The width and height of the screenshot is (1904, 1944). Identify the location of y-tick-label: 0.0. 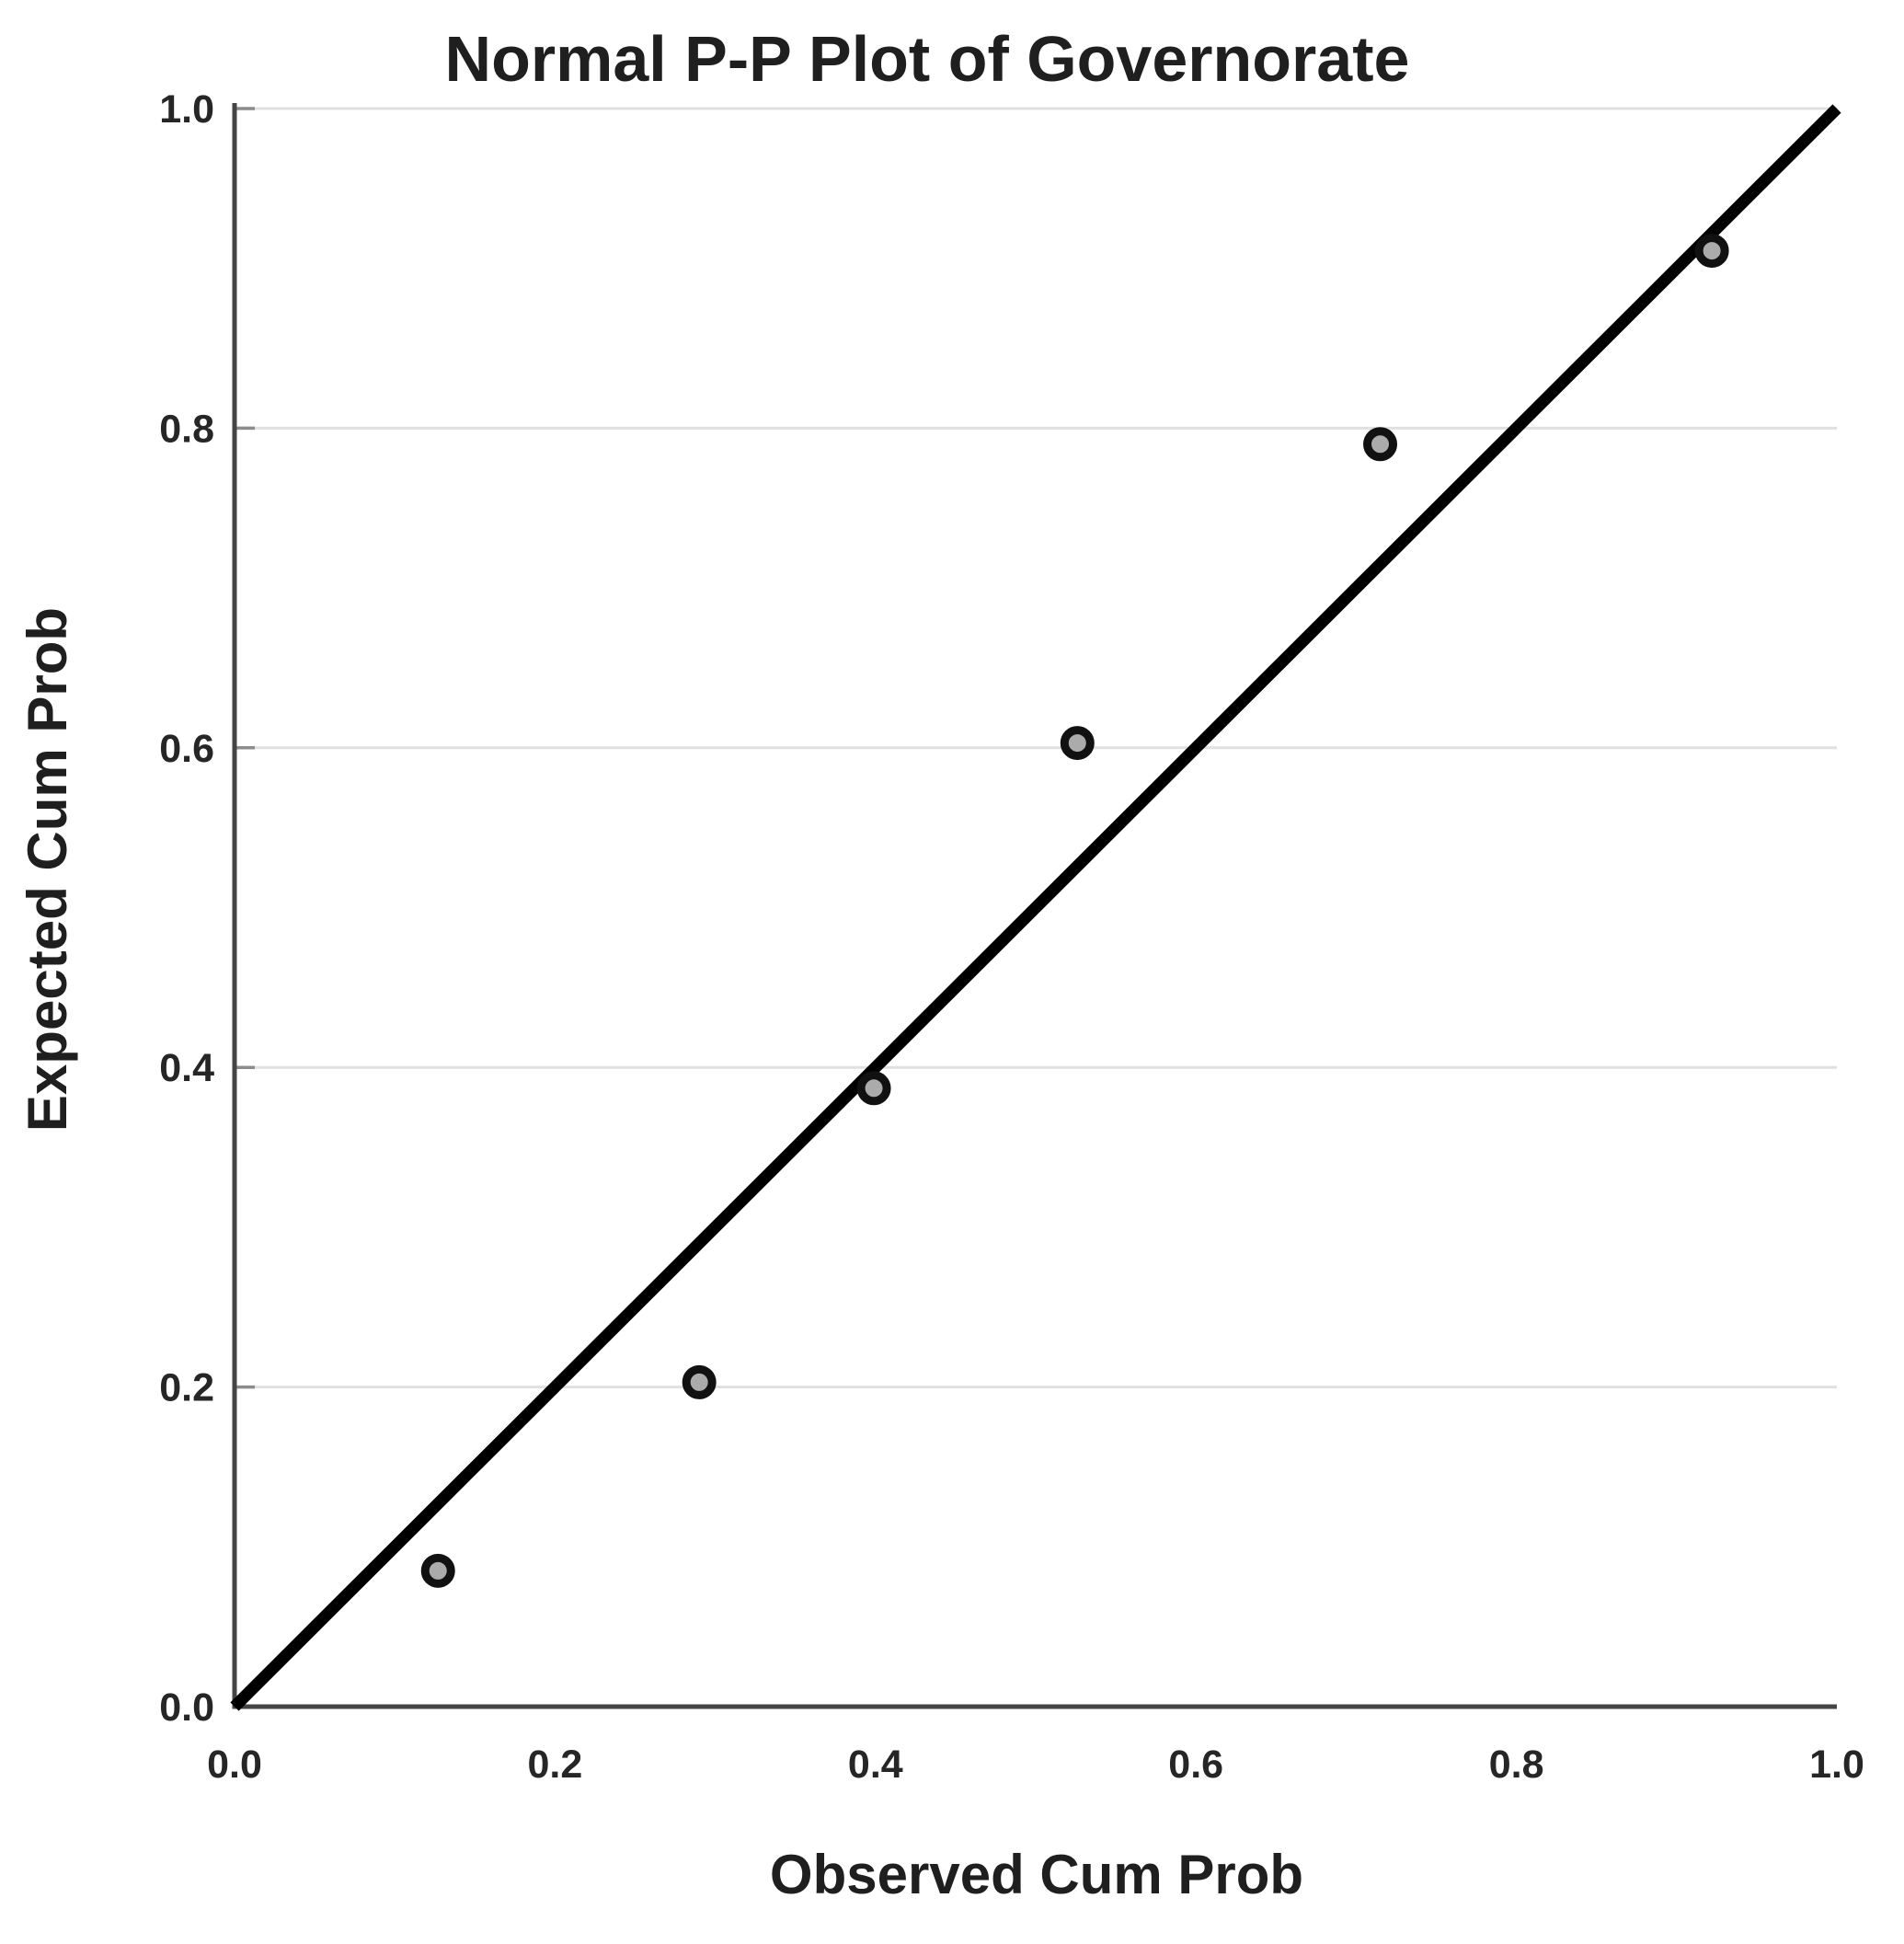
(186, 1707).